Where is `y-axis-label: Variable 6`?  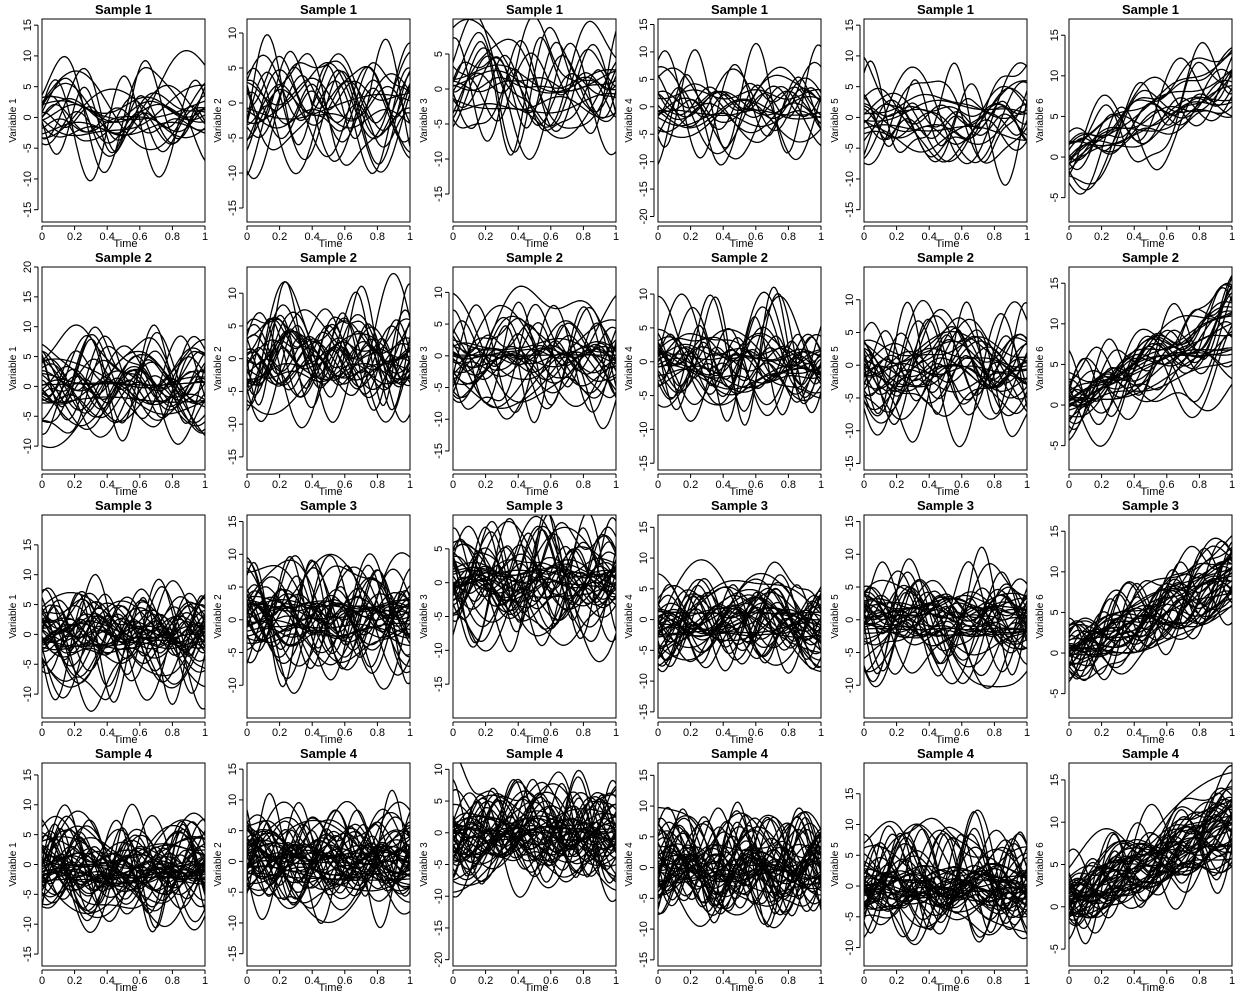
y-axis-label: Variable 6 is located at coordinates (1040, 368).